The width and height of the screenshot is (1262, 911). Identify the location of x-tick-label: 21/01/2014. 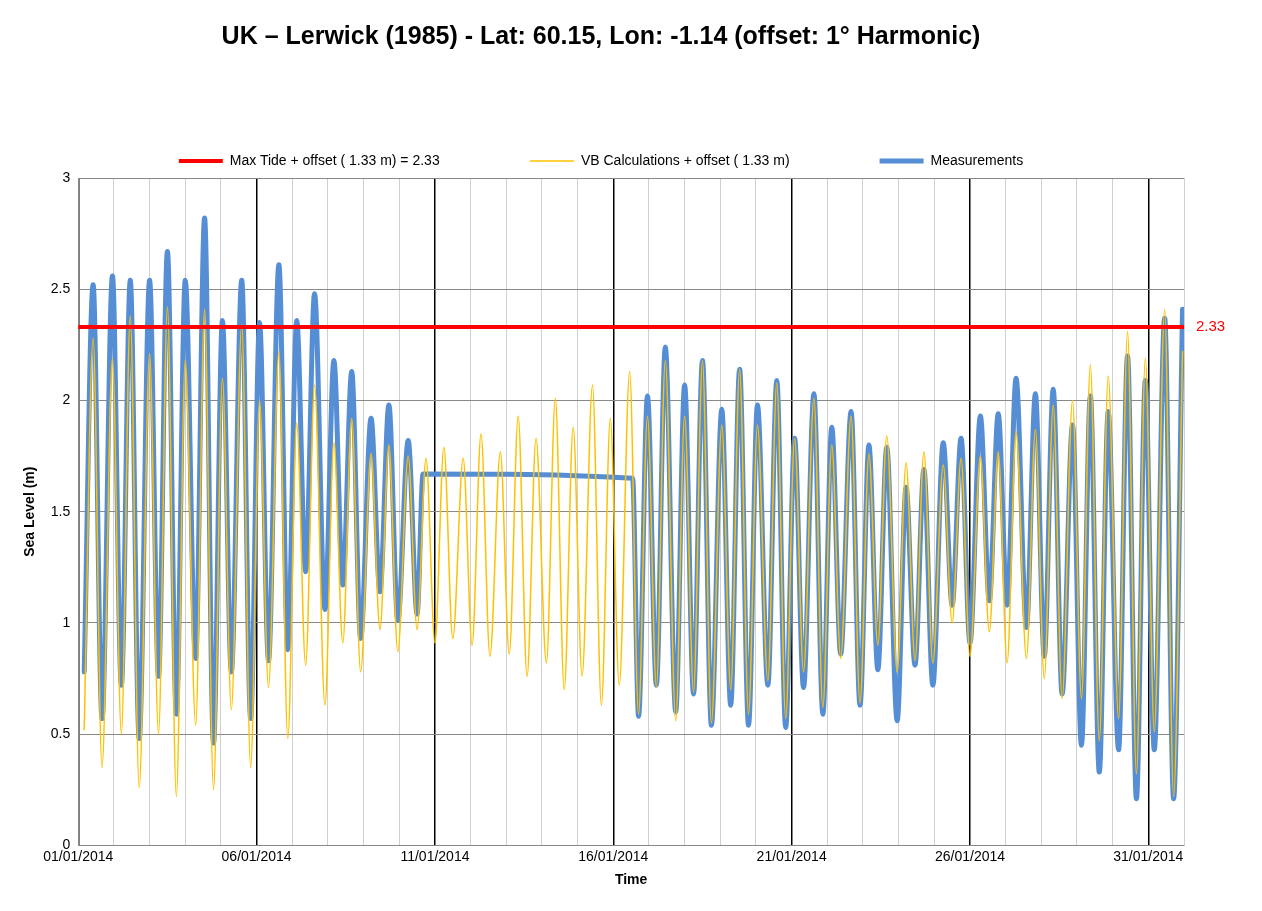
(791, 855).